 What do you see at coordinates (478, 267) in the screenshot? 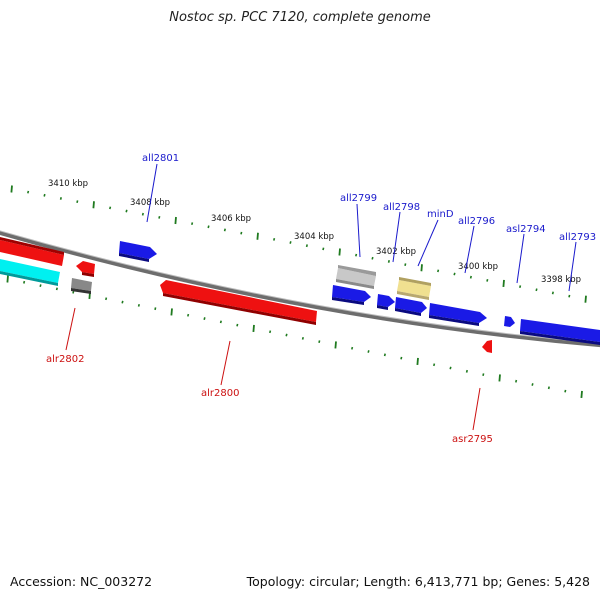
I see `kbp-label-3400: 3400 kbp` at bounding box center [478, 267].